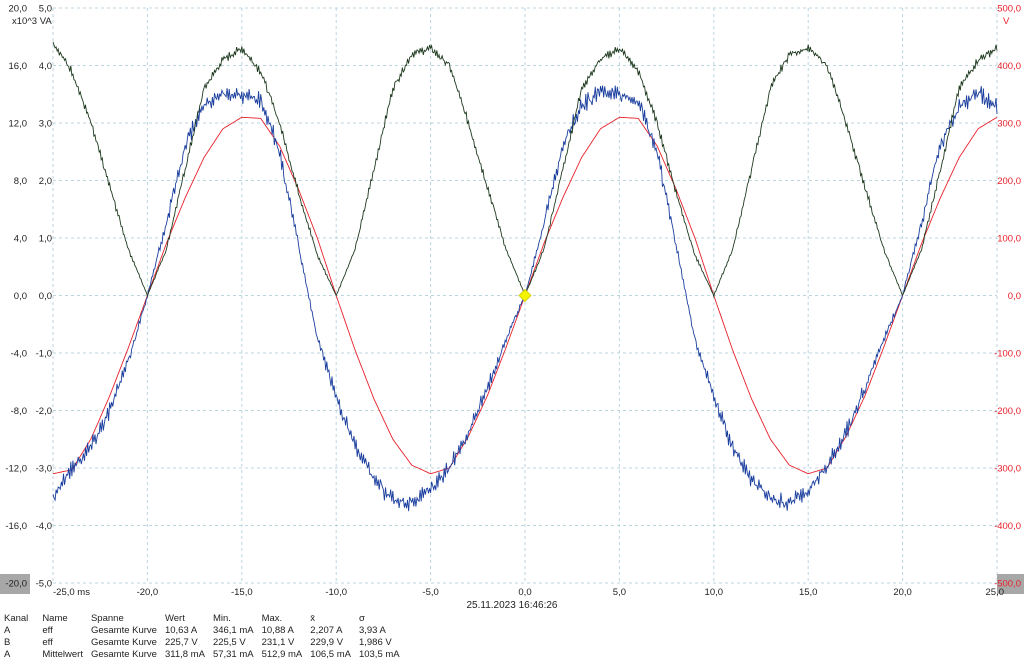 The image size is (1024, 663). I want to click on stats-cell: Mittelwert, so click(62, 654).